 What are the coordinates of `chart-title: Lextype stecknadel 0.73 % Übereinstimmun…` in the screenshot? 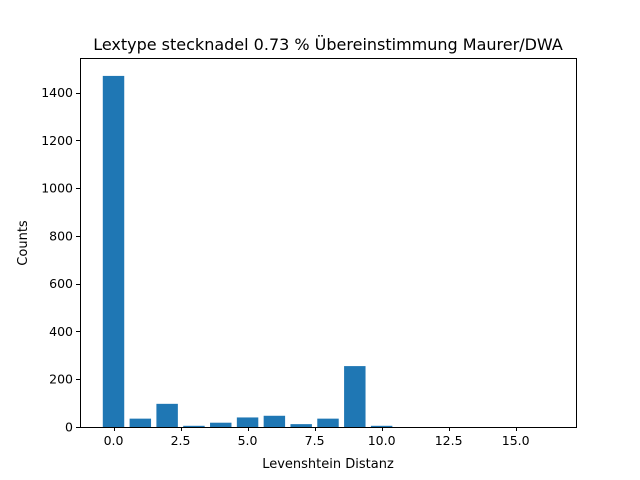 It's located at (328, 44).